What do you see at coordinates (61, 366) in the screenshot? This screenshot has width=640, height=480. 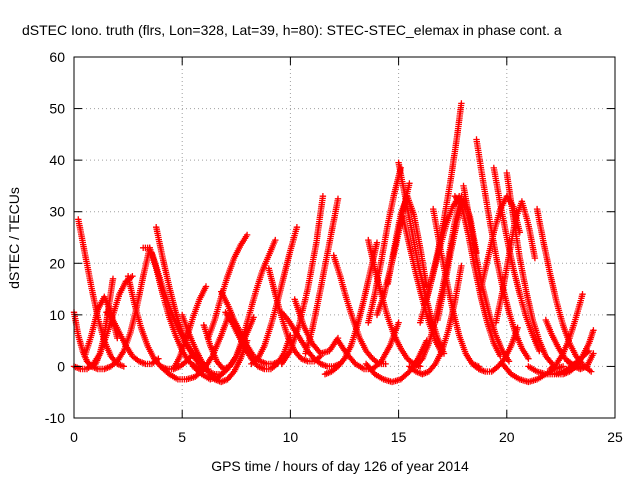 I see `y-tick-label: 0` at bounding box center [61, 366].